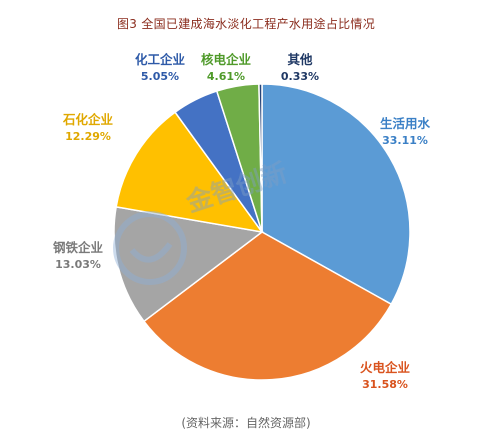 The width and height of the screenshot is (492, 448). I want to click on slice-category-label: 石化企业, so click(88, 119).